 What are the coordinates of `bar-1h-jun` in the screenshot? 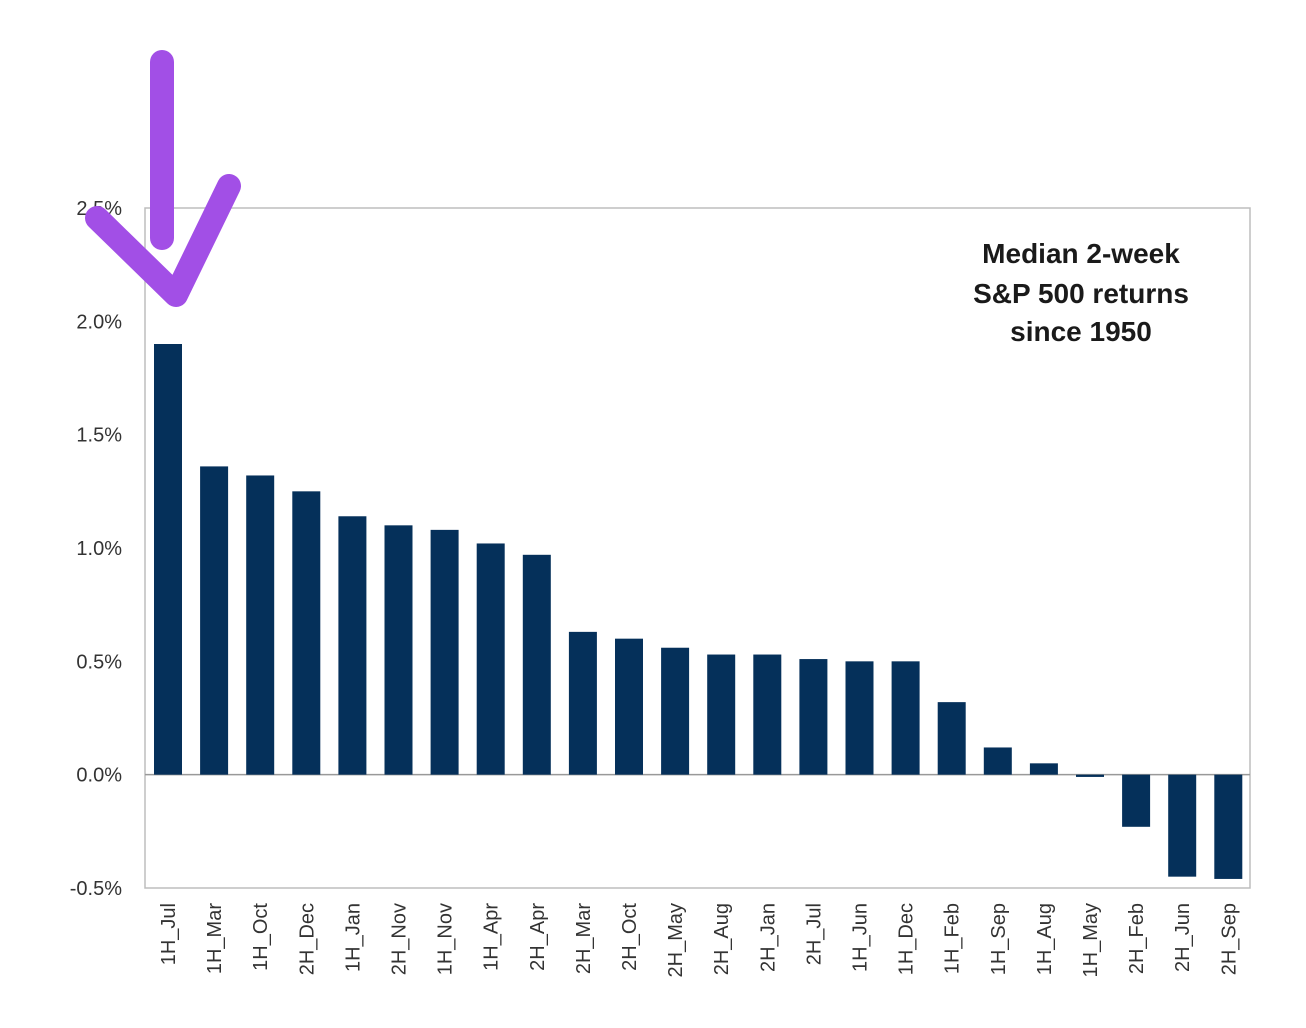 It's located at (859, 718).